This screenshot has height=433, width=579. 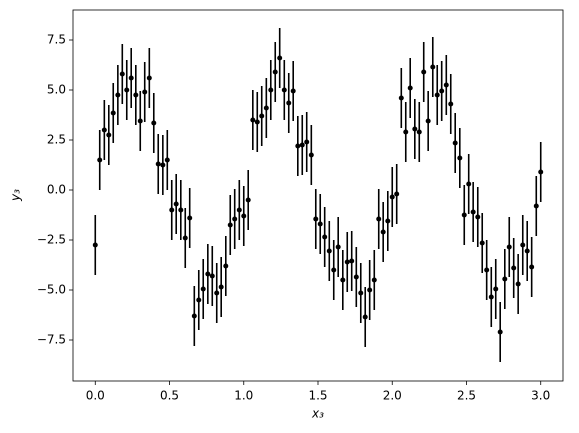 I want to click on x-tick-label: 2.5, so click(x=466, y=396).